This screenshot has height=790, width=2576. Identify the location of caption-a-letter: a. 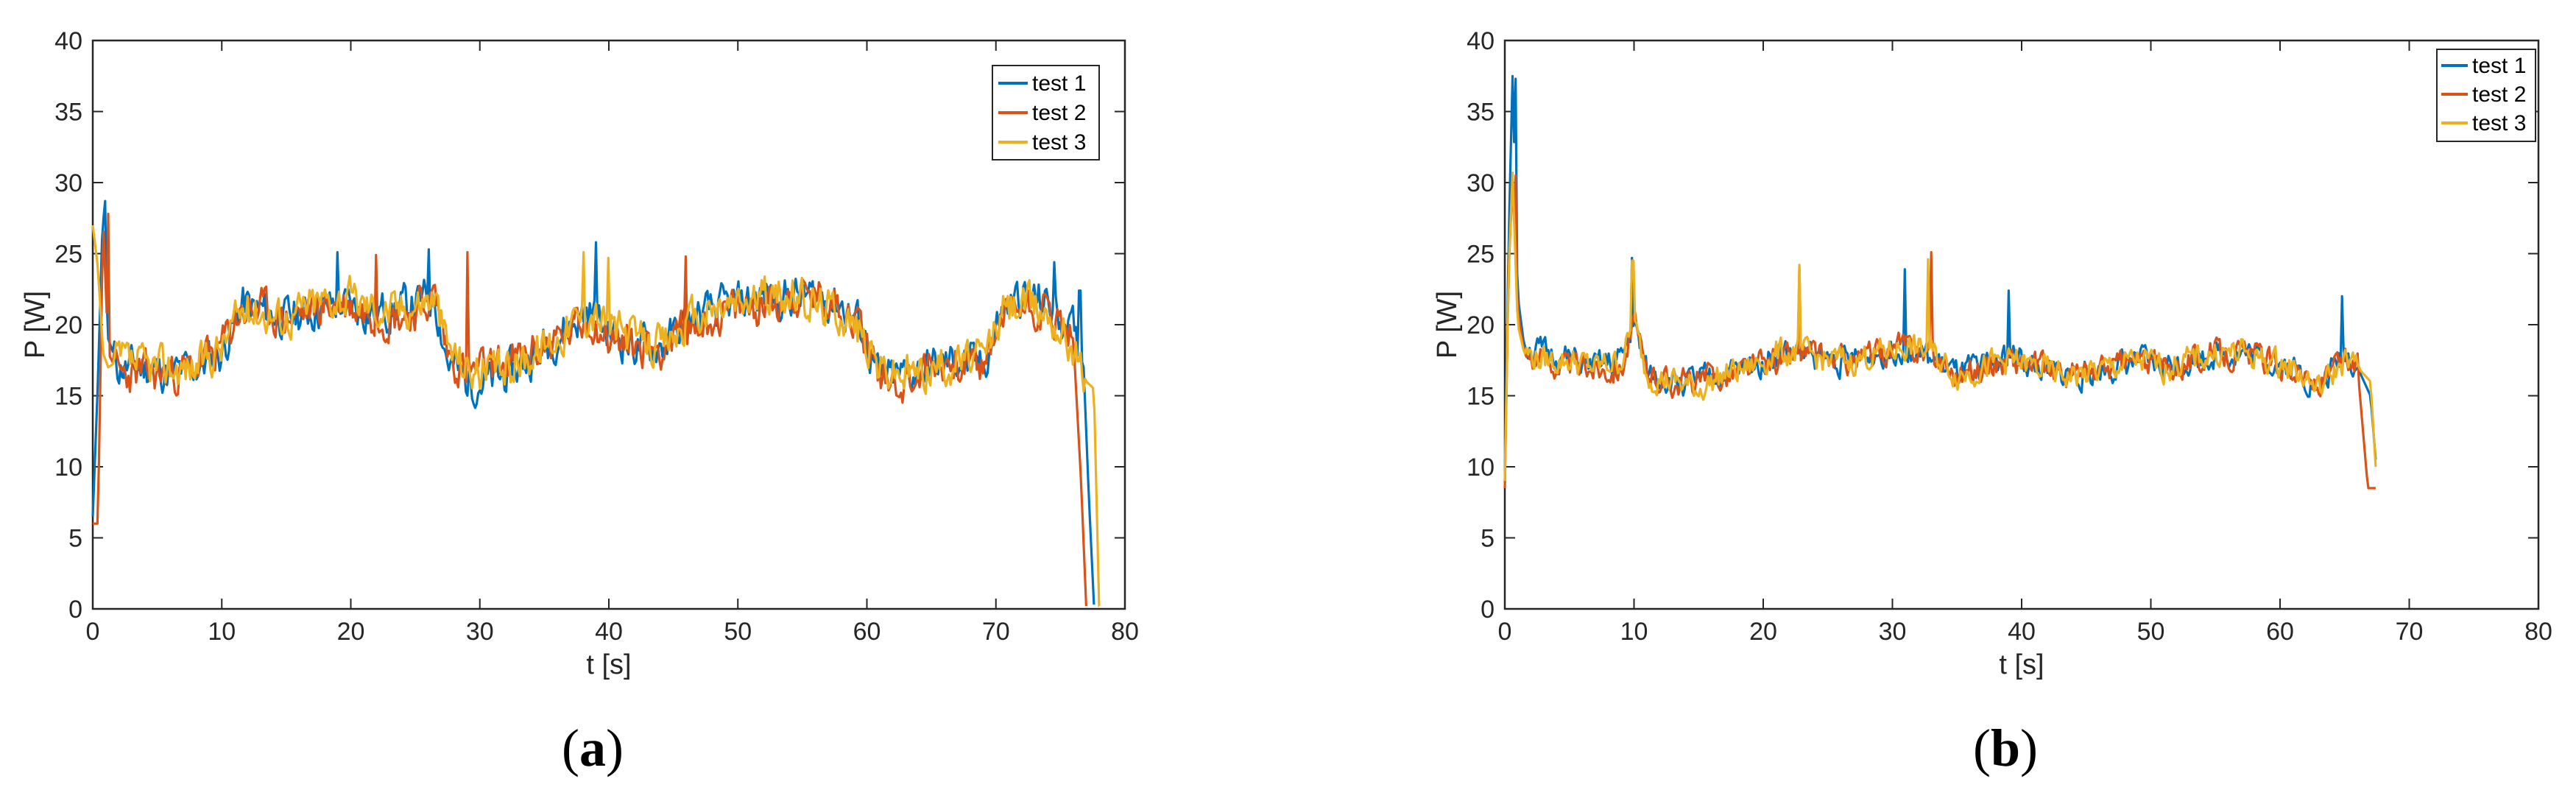
(592, 748).